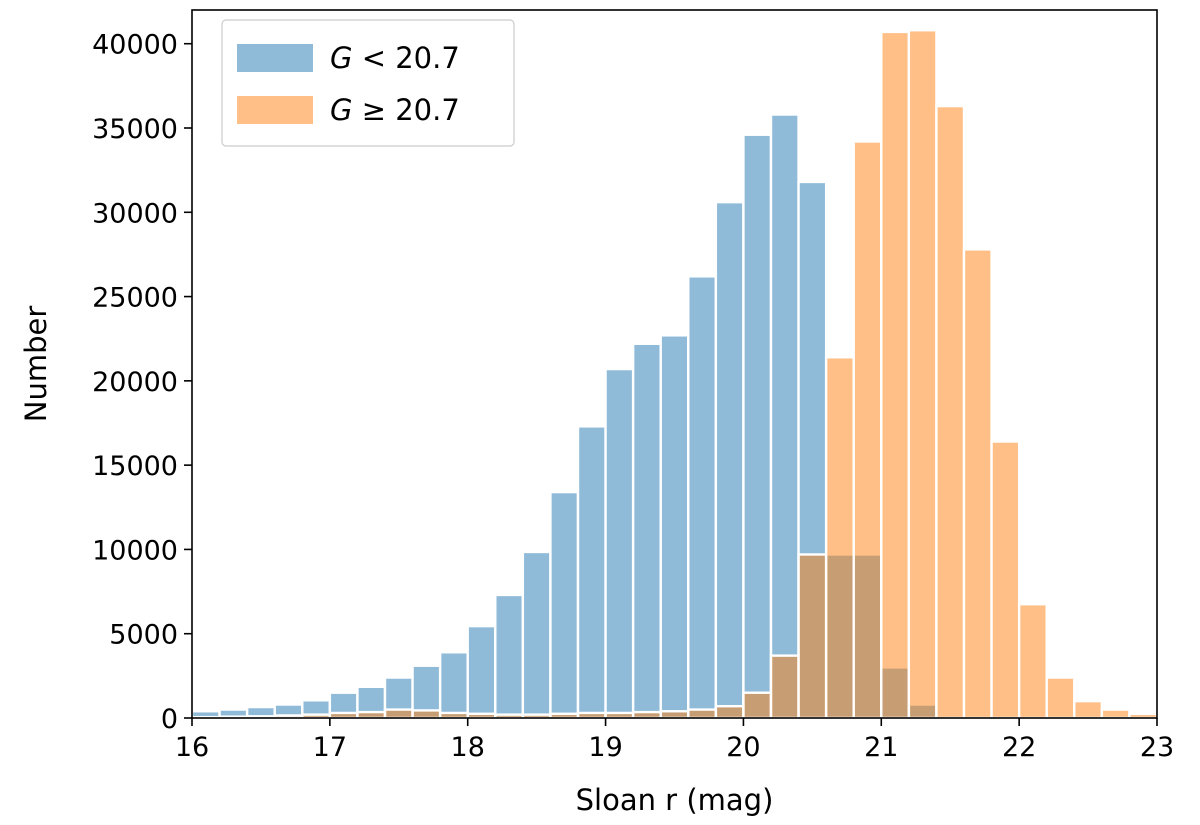  What do you see at coordinates (135, 45) in the screenshot?
I see `y-tick-label-8: 40000` at bounding box center [135, 45].